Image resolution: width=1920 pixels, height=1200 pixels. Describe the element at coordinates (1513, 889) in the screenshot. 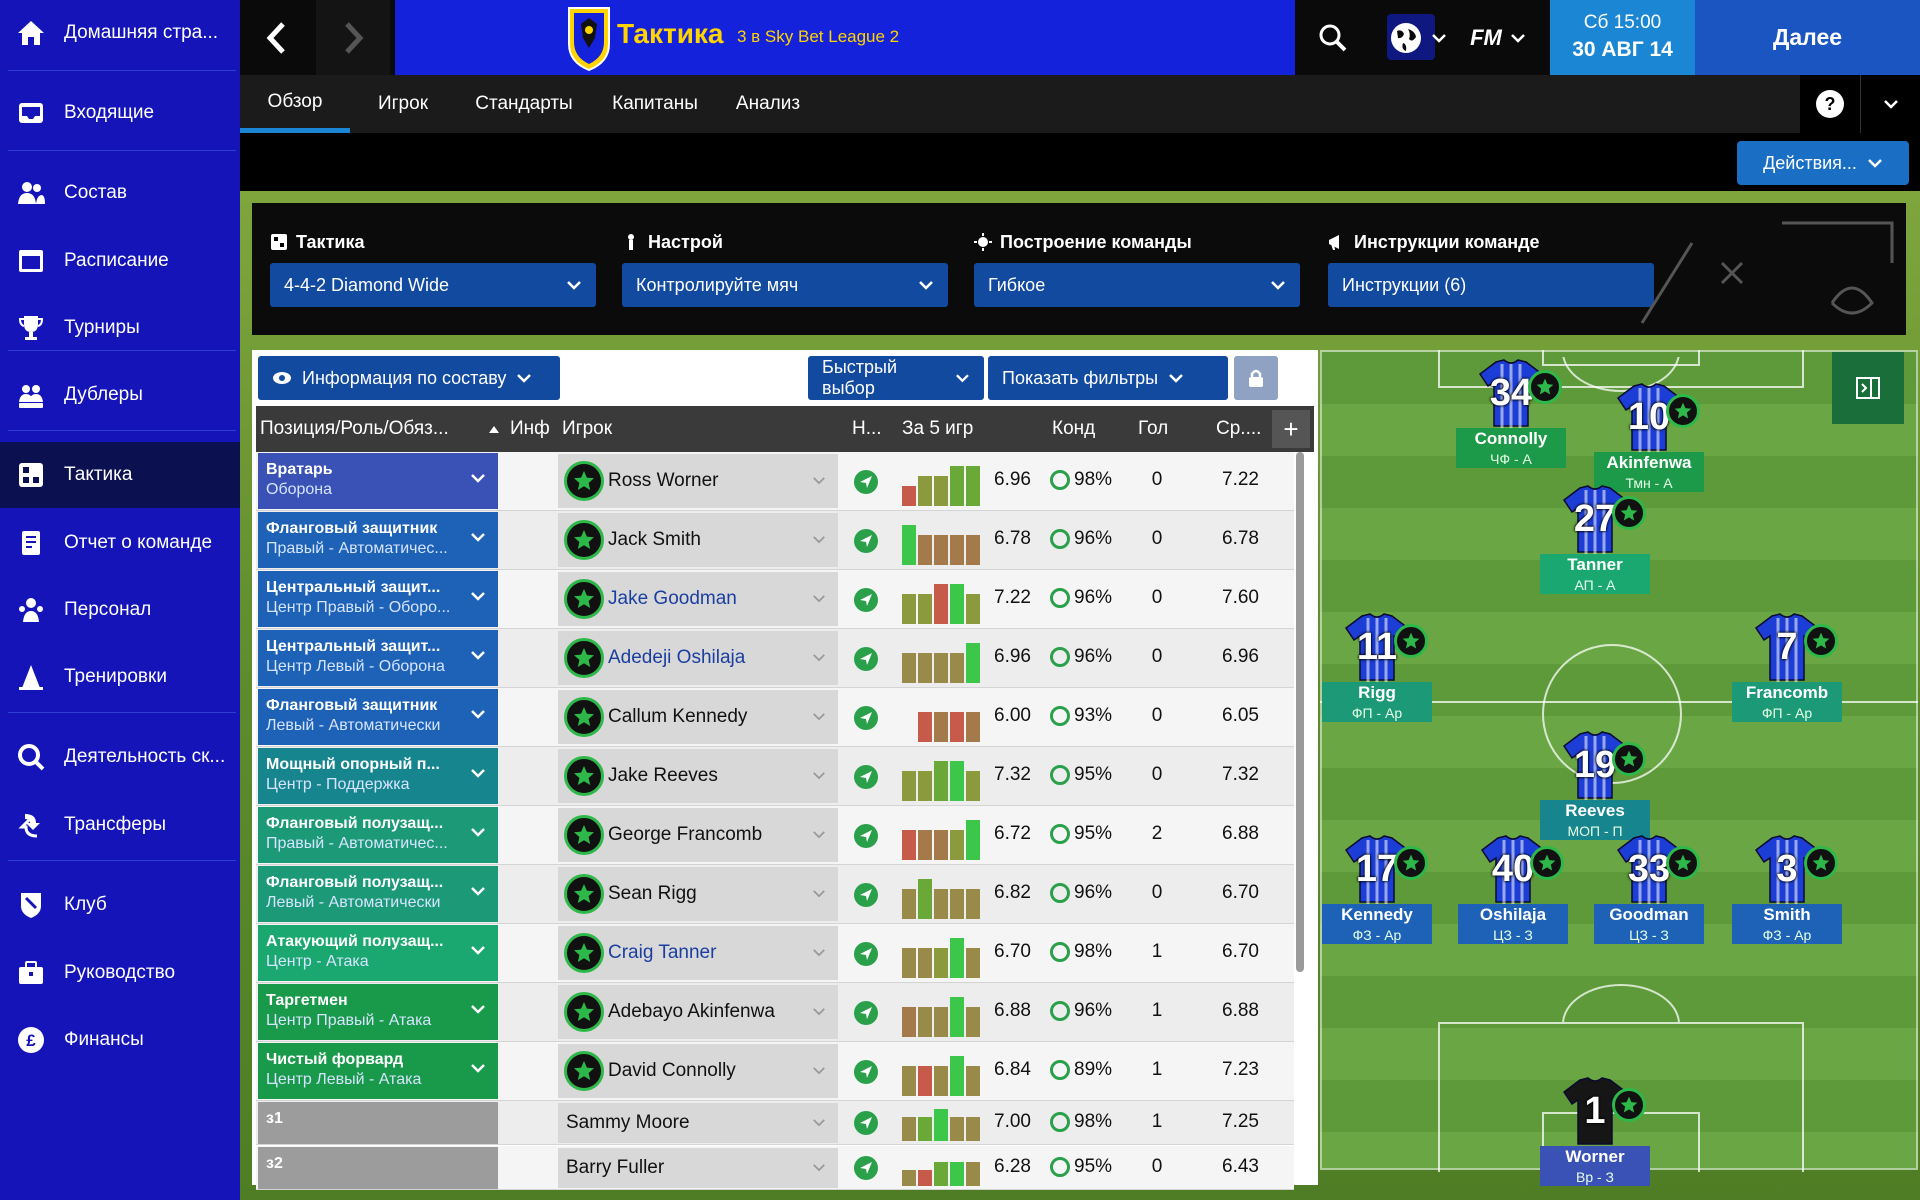

I see `pitch-player: 40 Oshilaja ЦЗ - З` at that location.